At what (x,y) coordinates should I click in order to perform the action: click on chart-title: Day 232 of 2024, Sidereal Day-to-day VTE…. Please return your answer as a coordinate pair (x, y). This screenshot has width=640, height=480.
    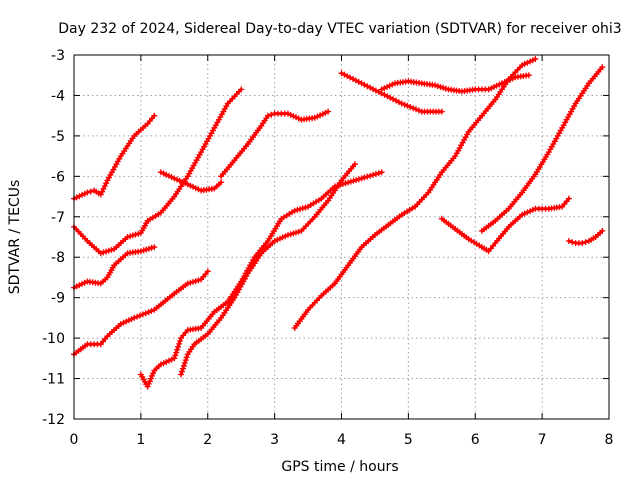
    Looking at the image, I should click on (339, 29).